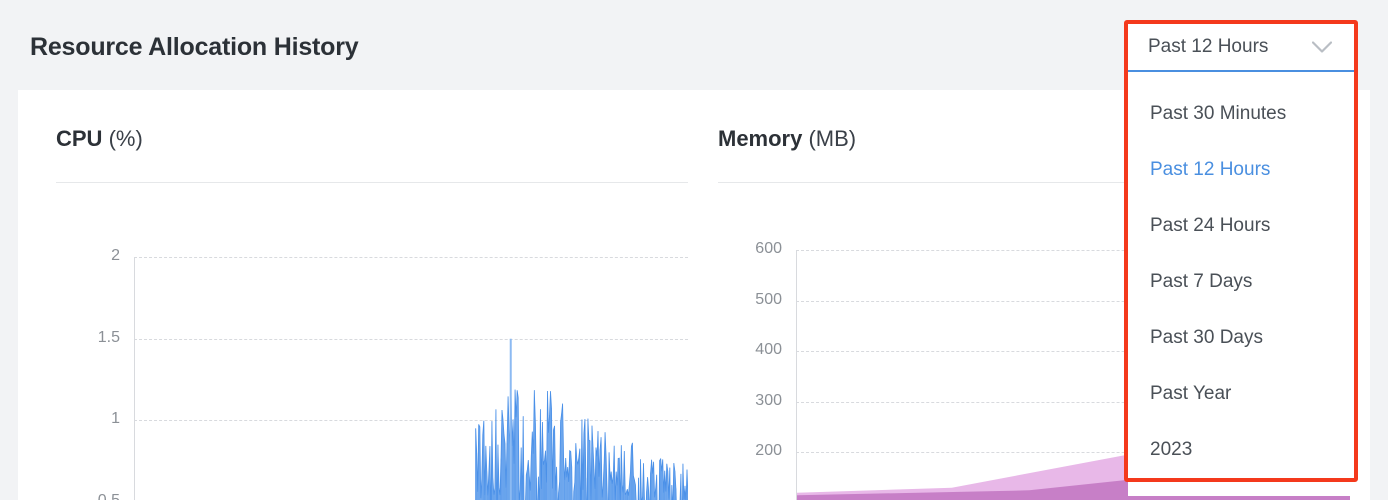 Image resolution: width=1388 pixels, height=500 pixels. What do you see at coordinates (768, 299) in the screenshot?
I see `y-axis-tick-label: 500` at bounding box center [768, 299].